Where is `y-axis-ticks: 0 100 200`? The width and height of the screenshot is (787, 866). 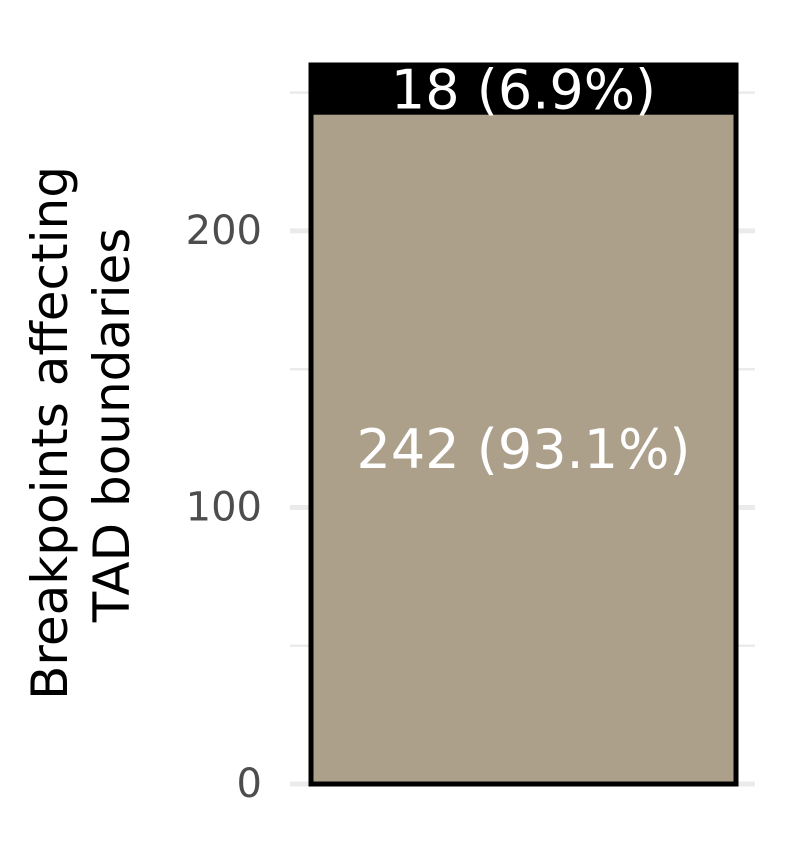
y-axis-ticks: 0 100 200 is located at coordinates (224, 507).